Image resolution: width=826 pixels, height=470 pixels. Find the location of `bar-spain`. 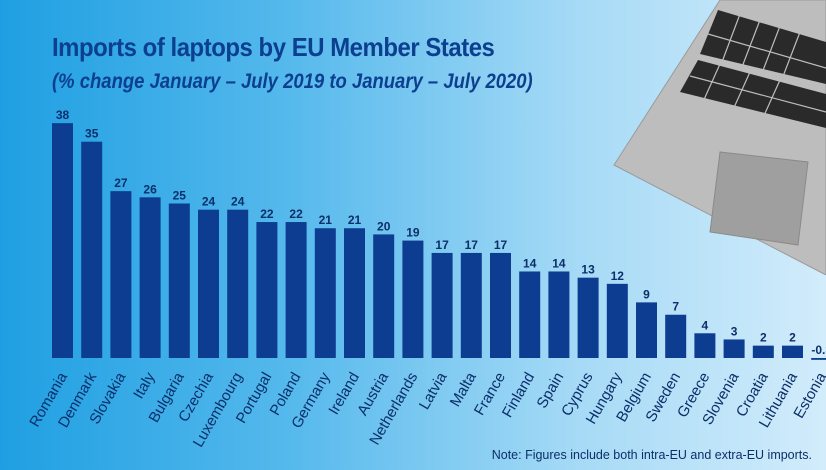

bar-spain is located at coordinates (559, 314).